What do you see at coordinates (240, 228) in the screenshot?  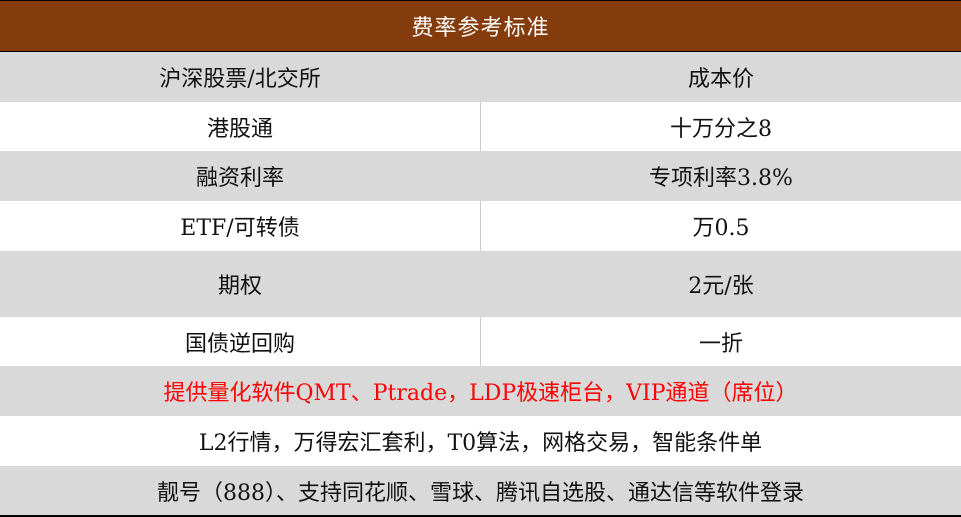 I see `row-label: ETF/可转债` at bounding box center [240, 228].